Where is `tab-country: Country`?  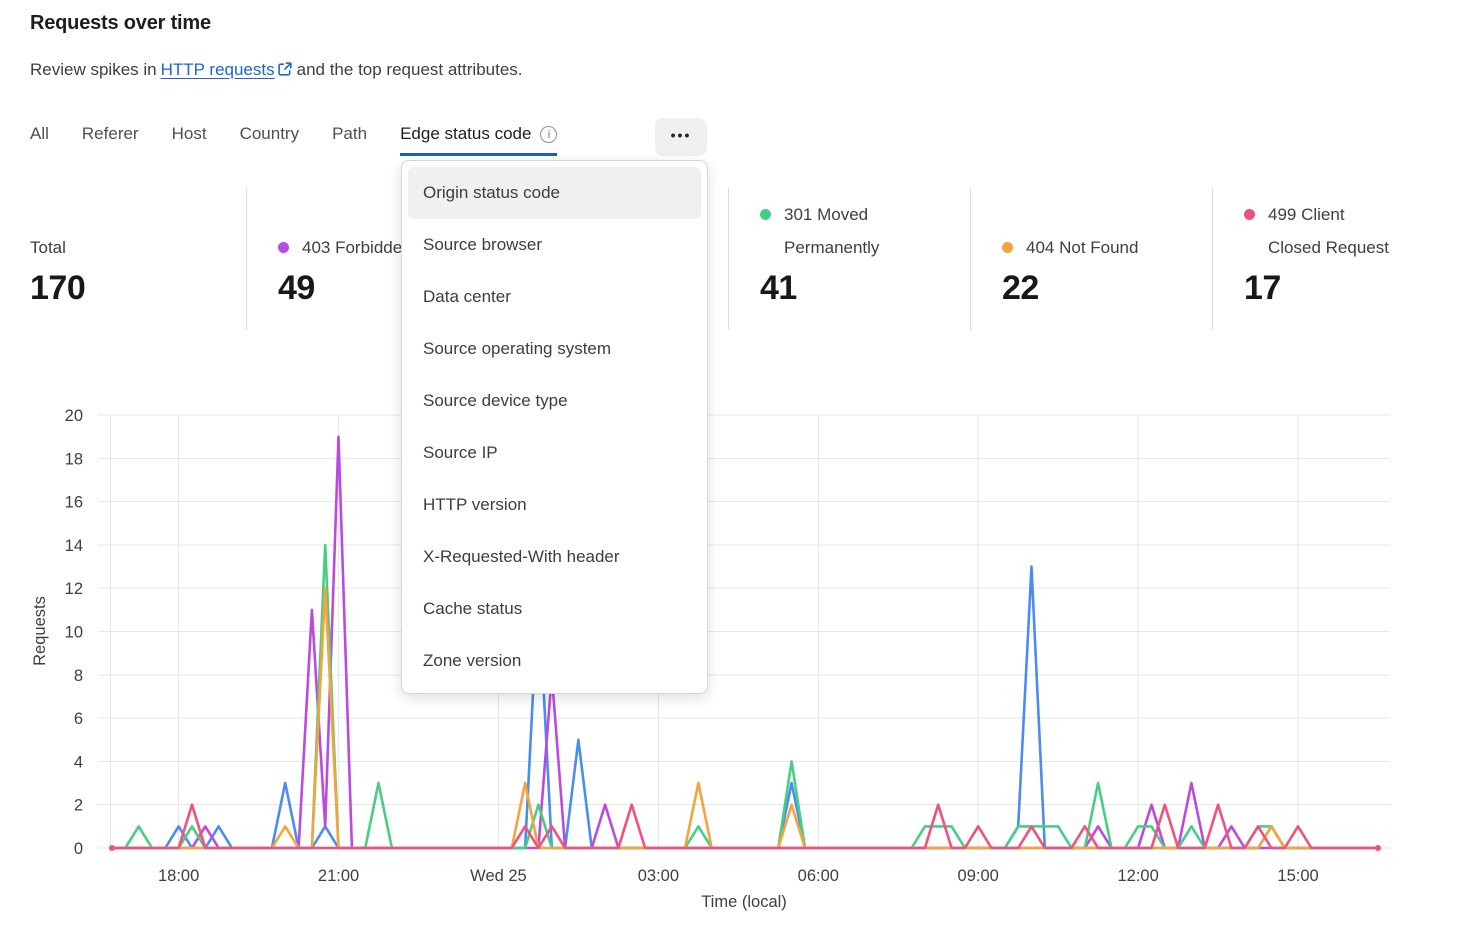 tab-country: Country is located at coordinates (270, 138).